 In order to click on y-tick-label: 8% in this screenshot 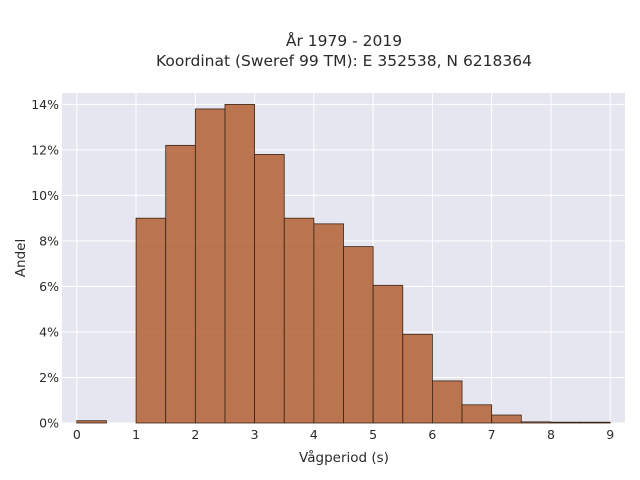, I will do `click(49, 240)`.